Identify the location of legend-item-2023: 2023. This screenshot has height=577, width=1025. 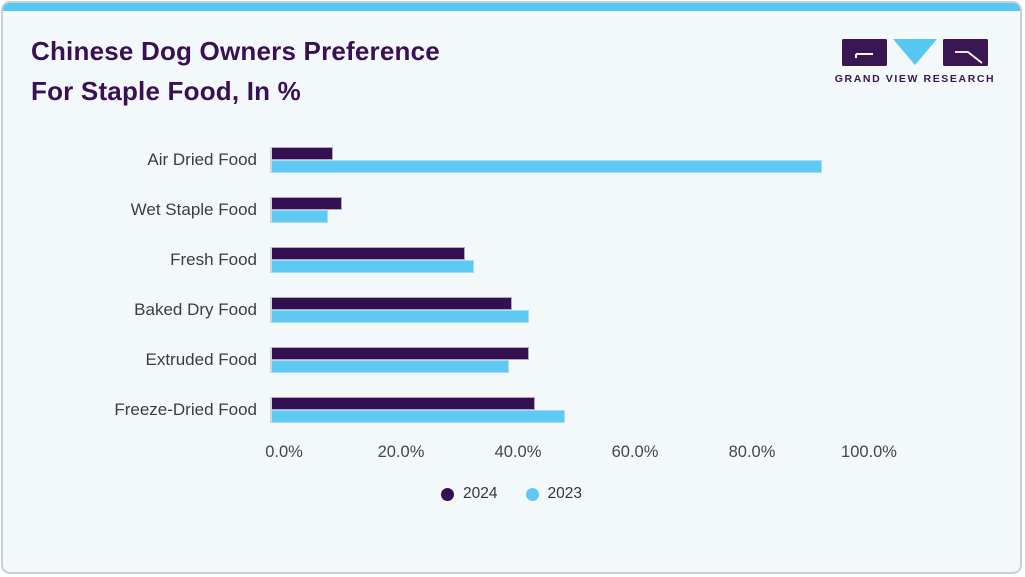
(553, 494).